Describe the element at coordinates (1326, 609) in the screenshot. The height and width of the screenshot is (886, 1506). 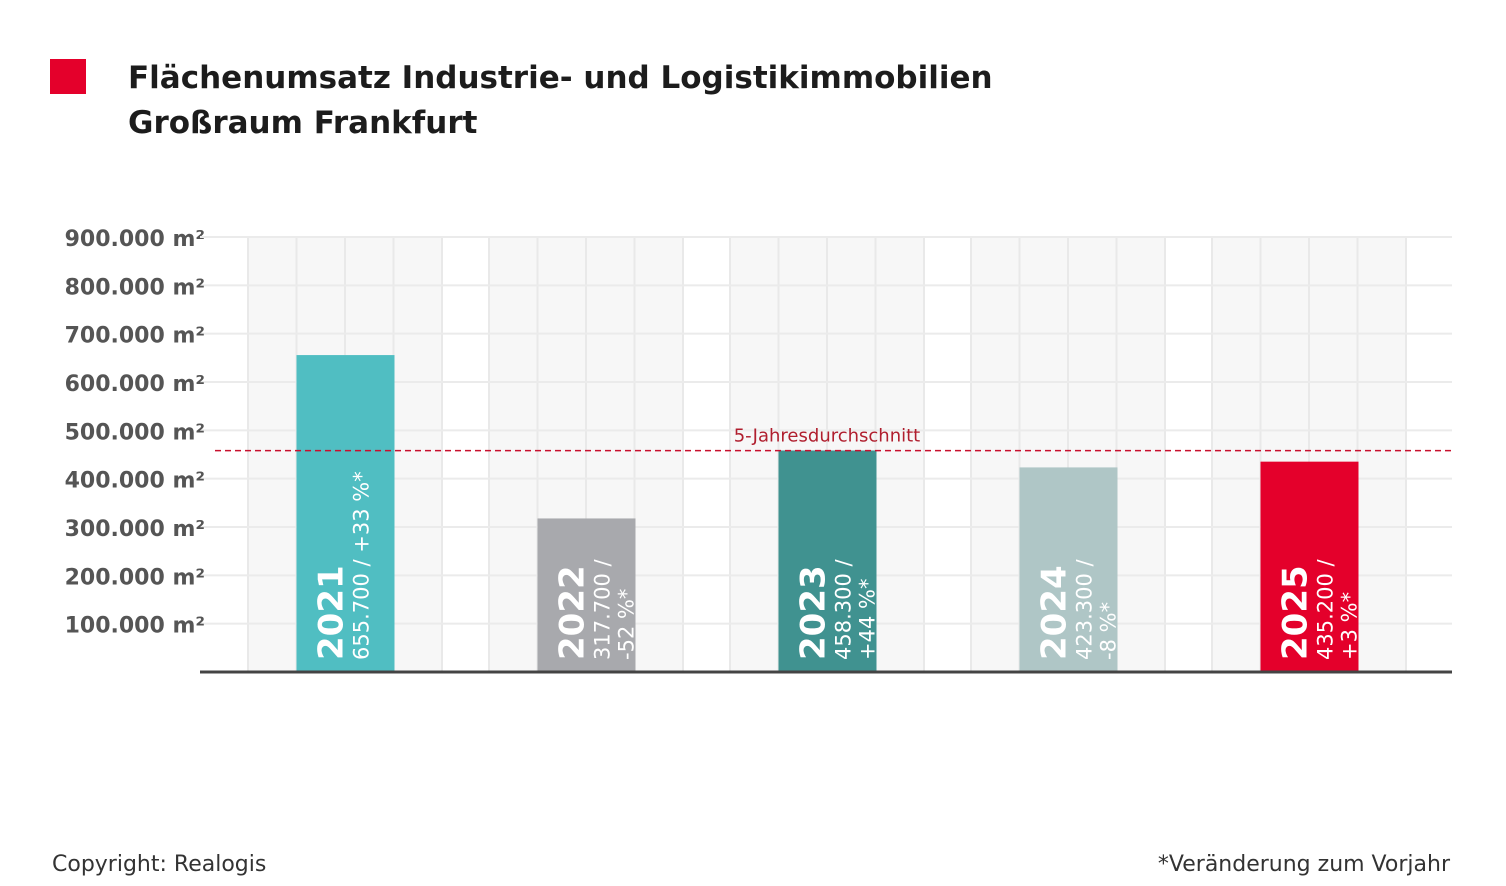
I see `bar-value-label: 435.200 /` at that location.